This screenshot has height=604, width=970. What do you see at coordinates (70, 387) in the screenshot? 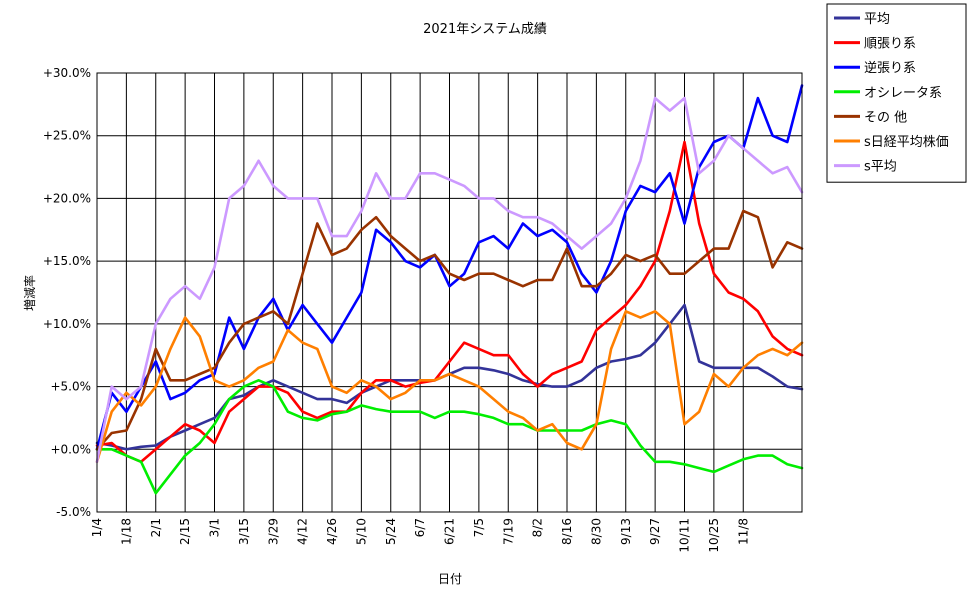
I see `y-tick-label: +5.0%` at bounding box center [70, 387].